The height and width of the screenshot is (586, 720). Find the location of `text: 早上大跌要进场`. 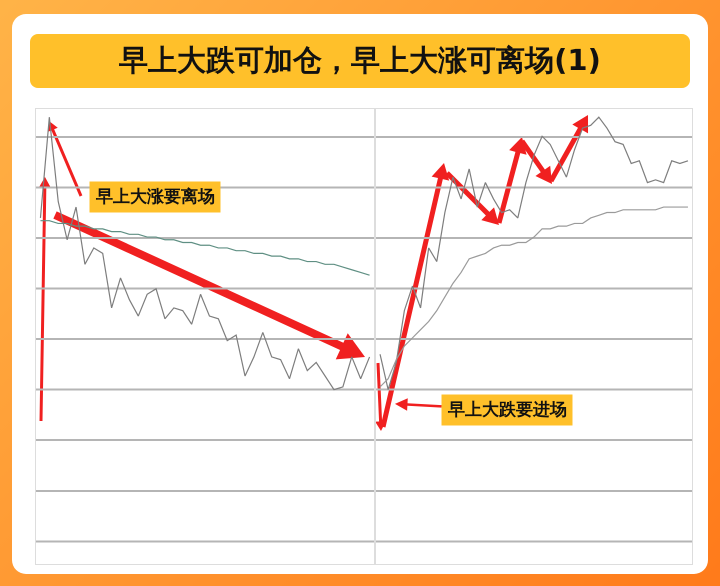

text: 早上大跌要进场 is located at coordinates (507, 410).